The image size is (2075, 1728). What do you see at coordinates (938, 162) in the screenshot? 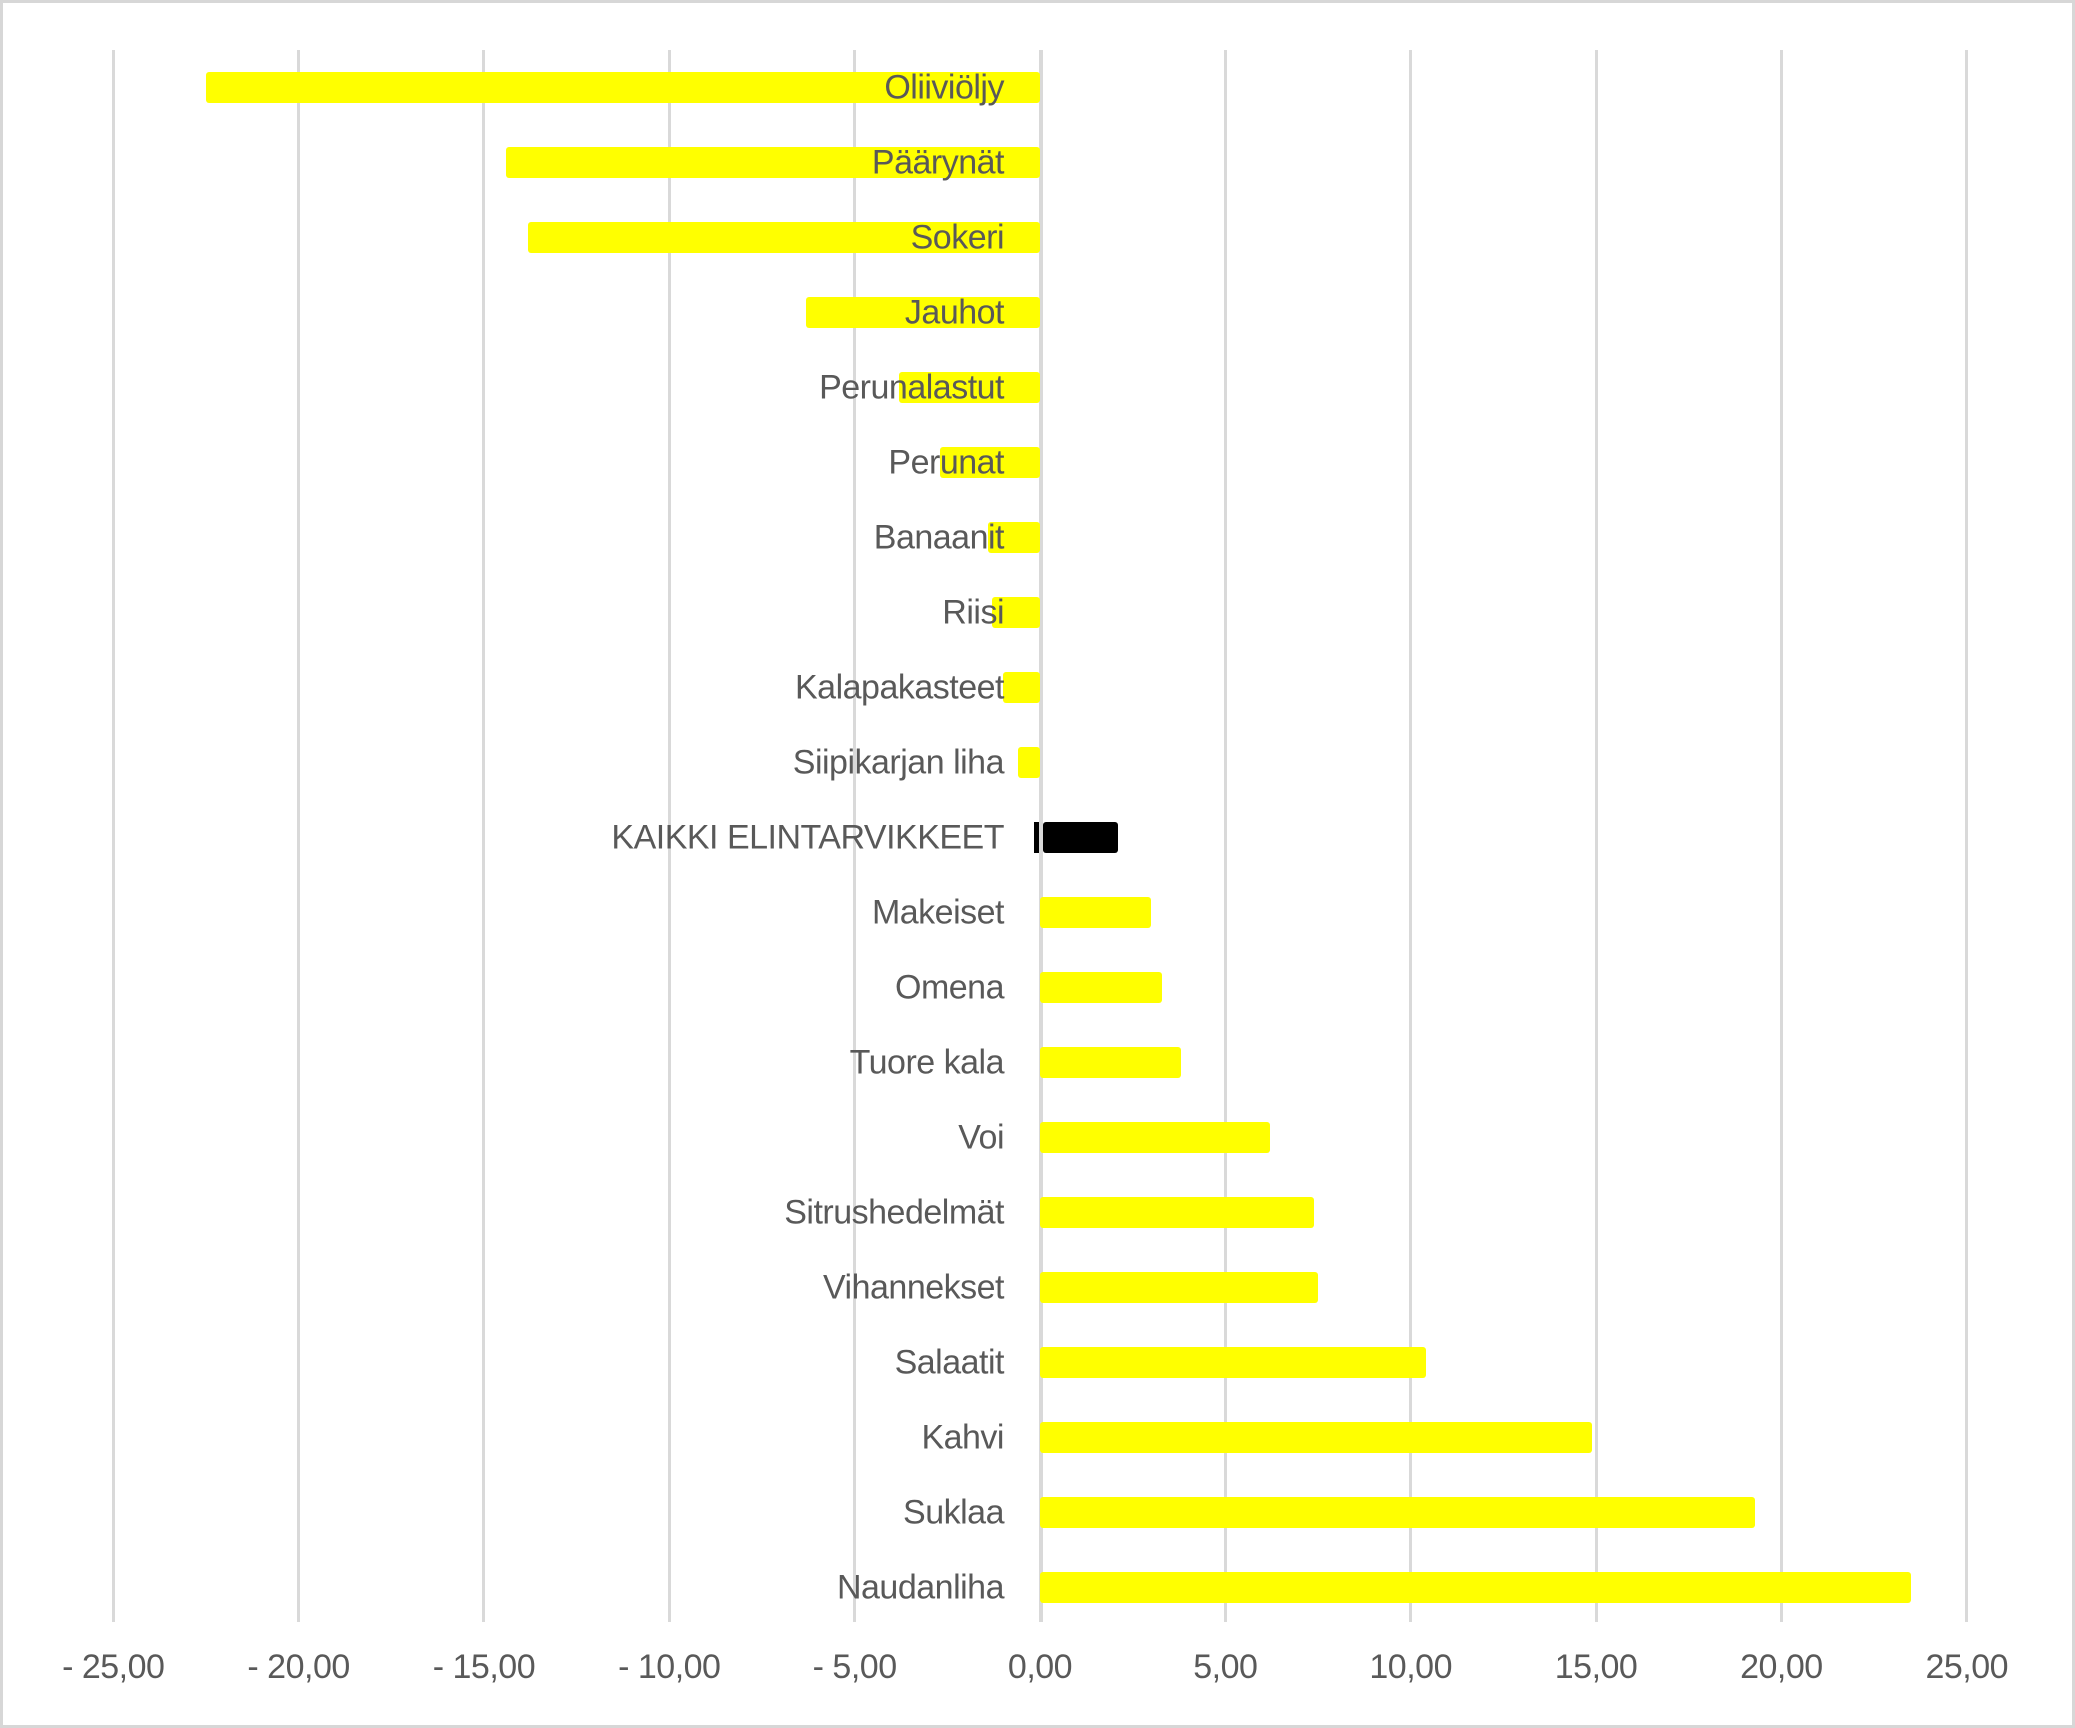
I see `category-label: Päärynät` at bounding box center [938, 162].